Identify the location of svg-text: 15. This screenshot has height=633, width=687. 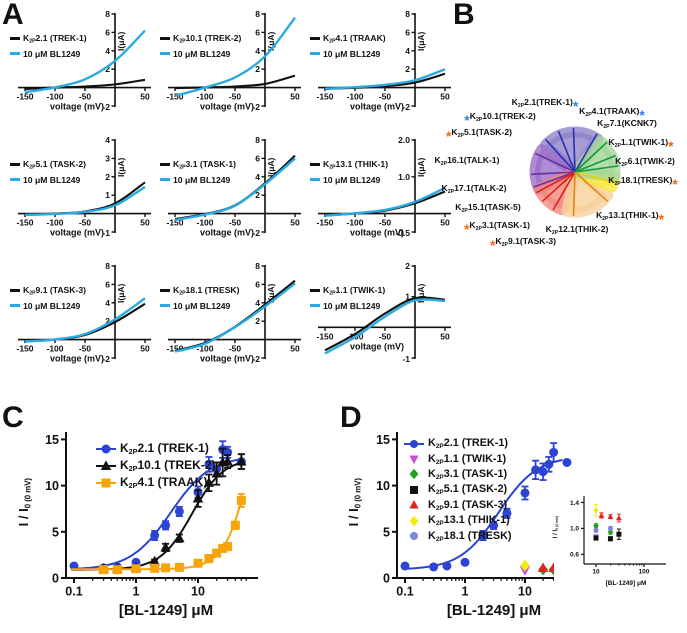
(383, 440).